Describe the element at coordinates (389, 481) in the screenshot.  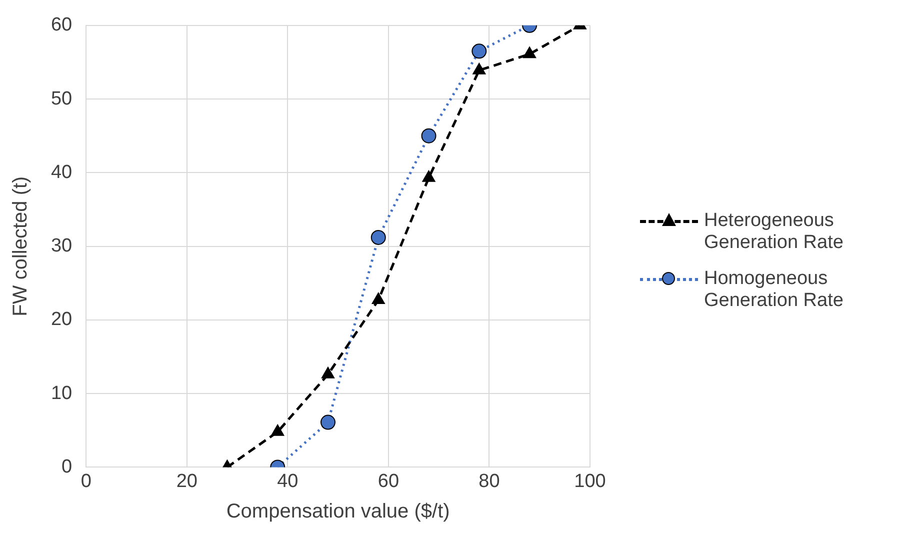
I see `x-tick-label: 60` at that location.